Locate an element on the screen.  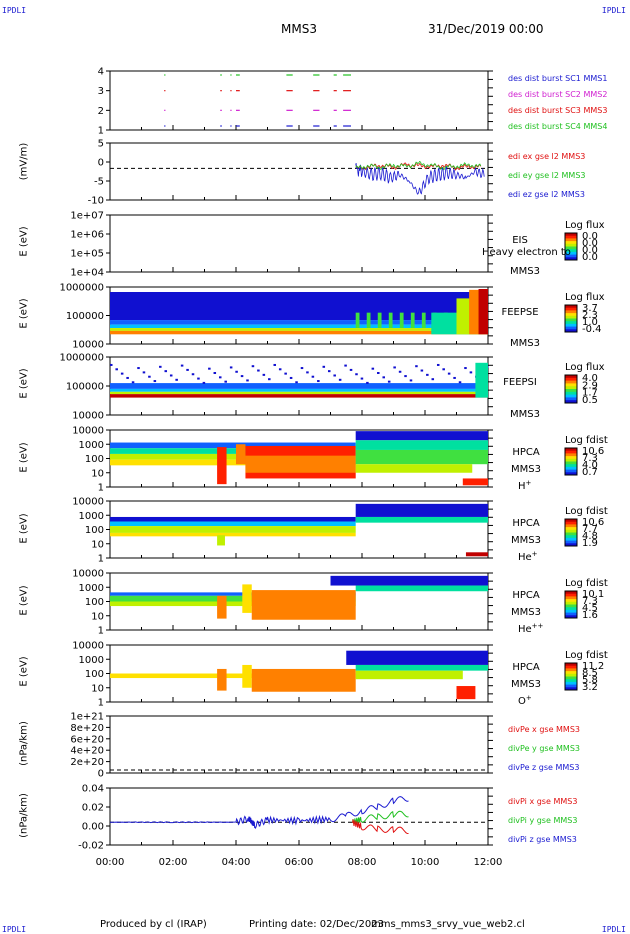
tick-label: 1e+05 is located at coordinates (87, 254).